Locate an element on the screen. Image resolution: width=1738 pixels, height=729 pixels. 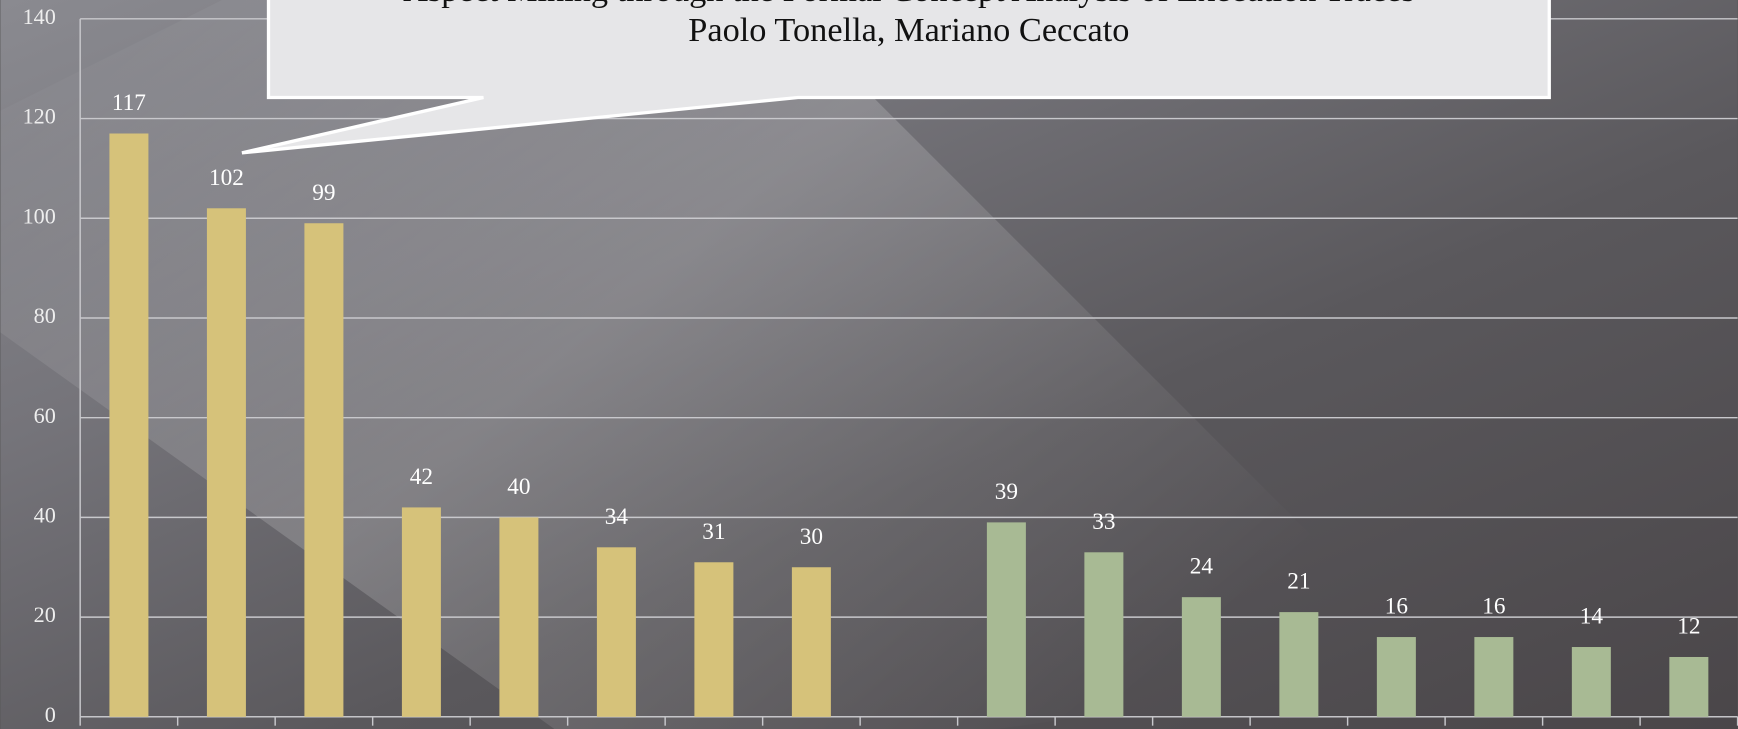
y-tick-label: 40 is located at coordinates (45, 514).